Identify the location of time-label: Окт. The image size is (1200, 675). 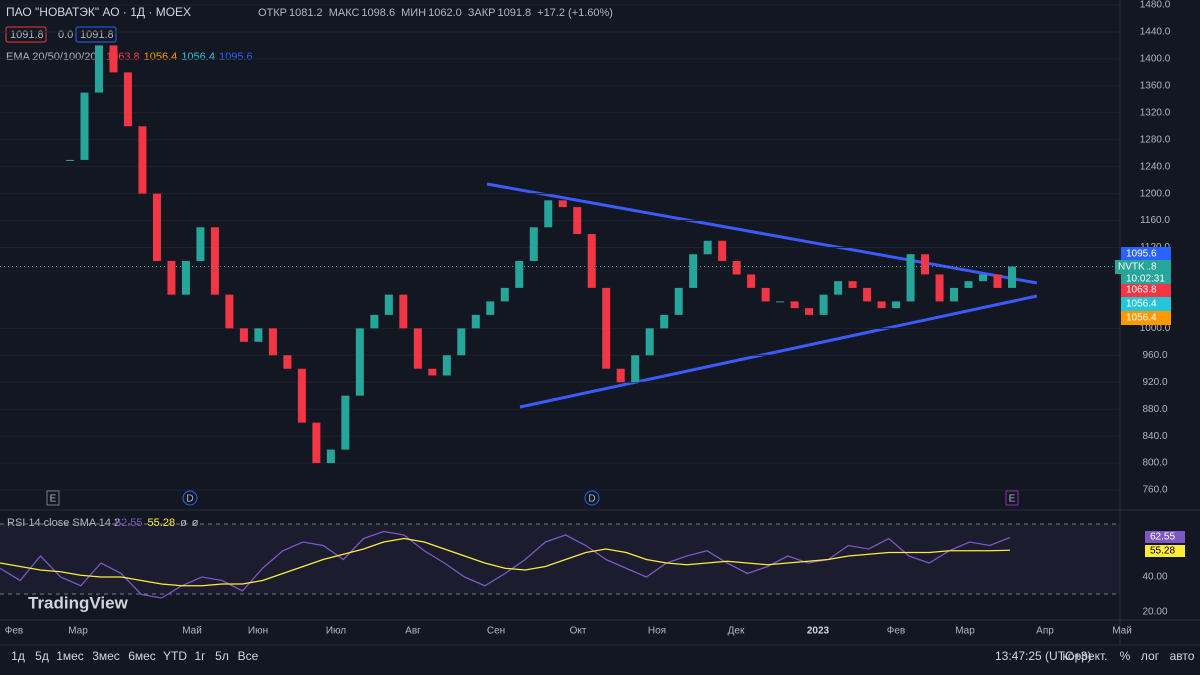
(578, 631).